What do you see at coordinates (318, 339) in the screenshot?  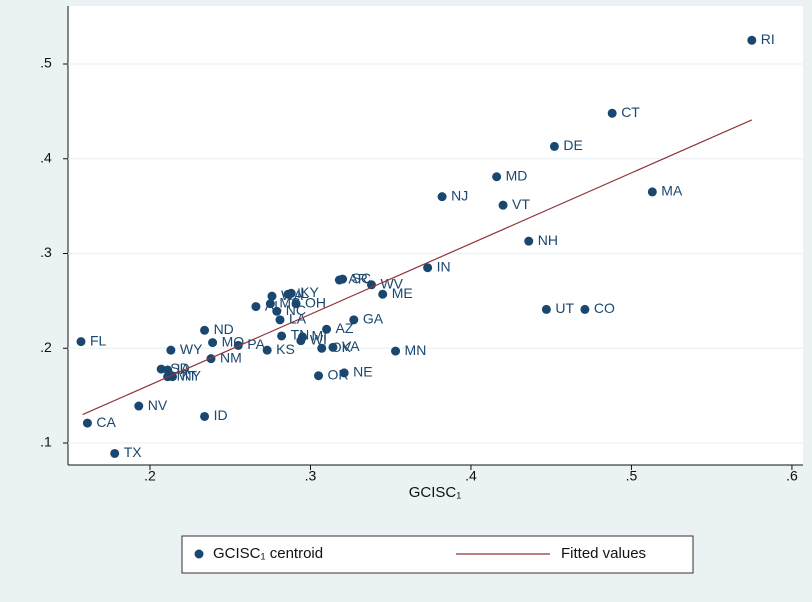 I see `point-label: WI` at bounding box center [318, 339].